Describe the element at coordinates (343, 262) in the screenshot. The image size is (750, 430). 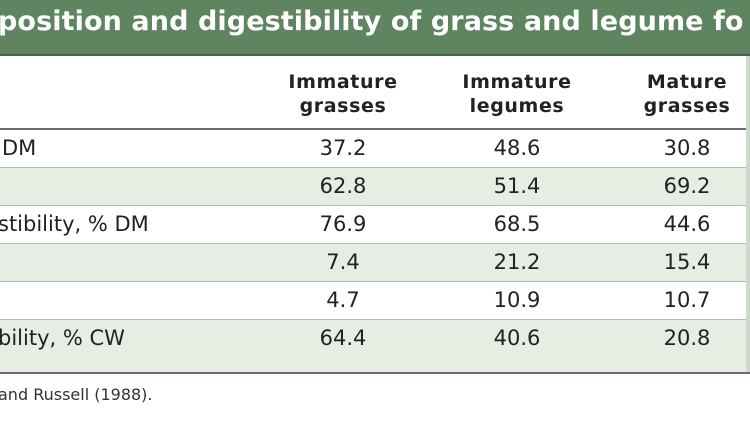
I see `table-cell: 7.4` at that location.